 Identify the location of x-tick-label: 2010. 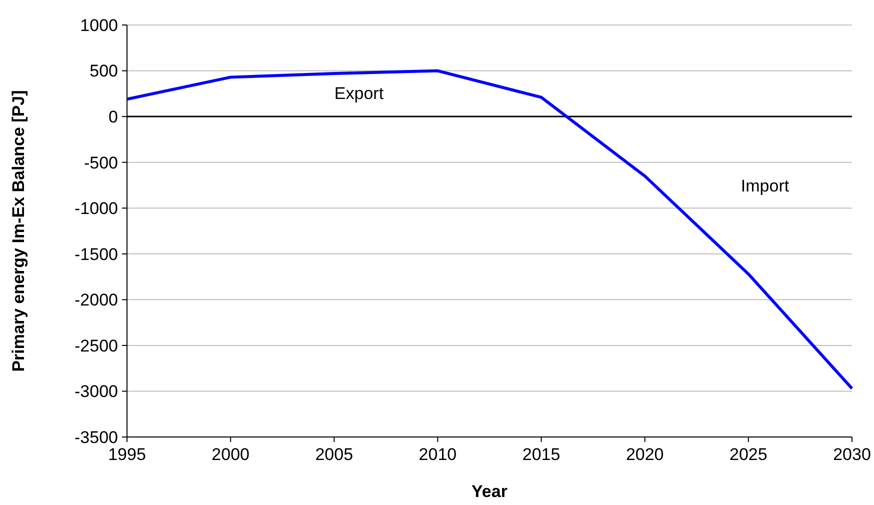
(437, 454).